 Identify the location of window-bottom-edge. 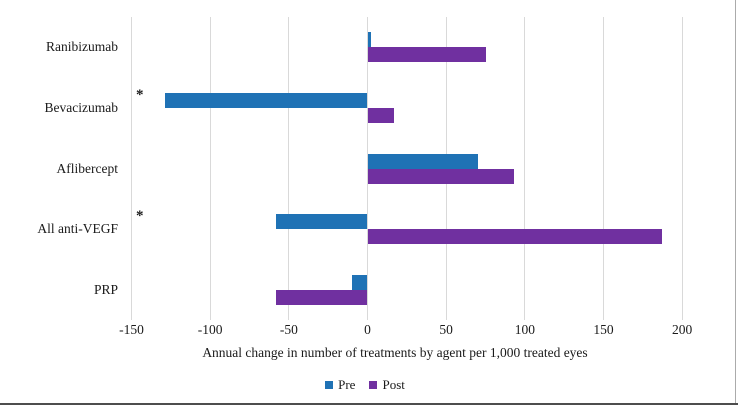
(369, 404).